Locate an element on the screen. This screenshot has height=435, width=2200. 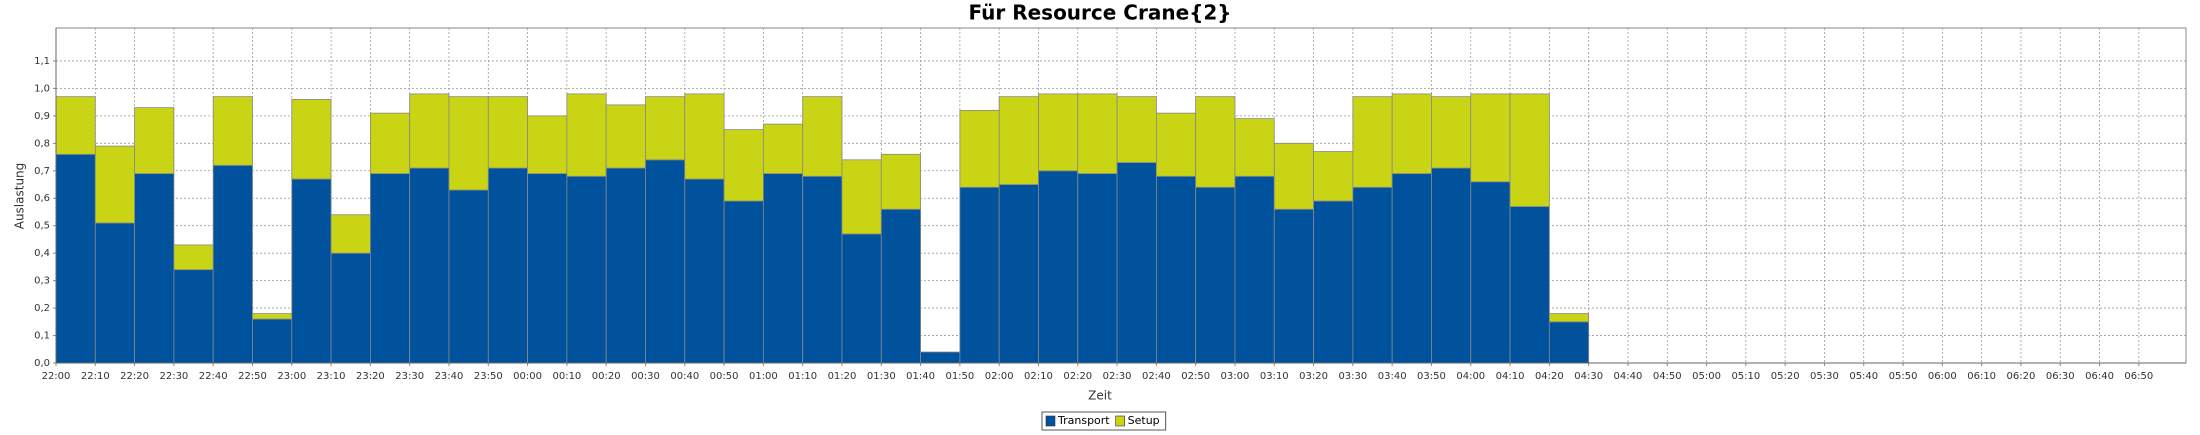
chart-title: Für Resource Crane{2} is located at coordinates (1099, 13).